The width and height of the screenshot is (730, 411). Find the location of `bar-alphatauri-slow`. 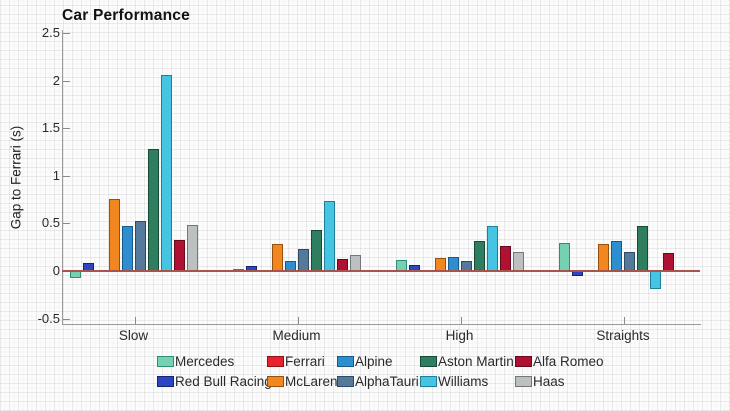

bar-alphatauri-slow is located at coordinates (140, 246).